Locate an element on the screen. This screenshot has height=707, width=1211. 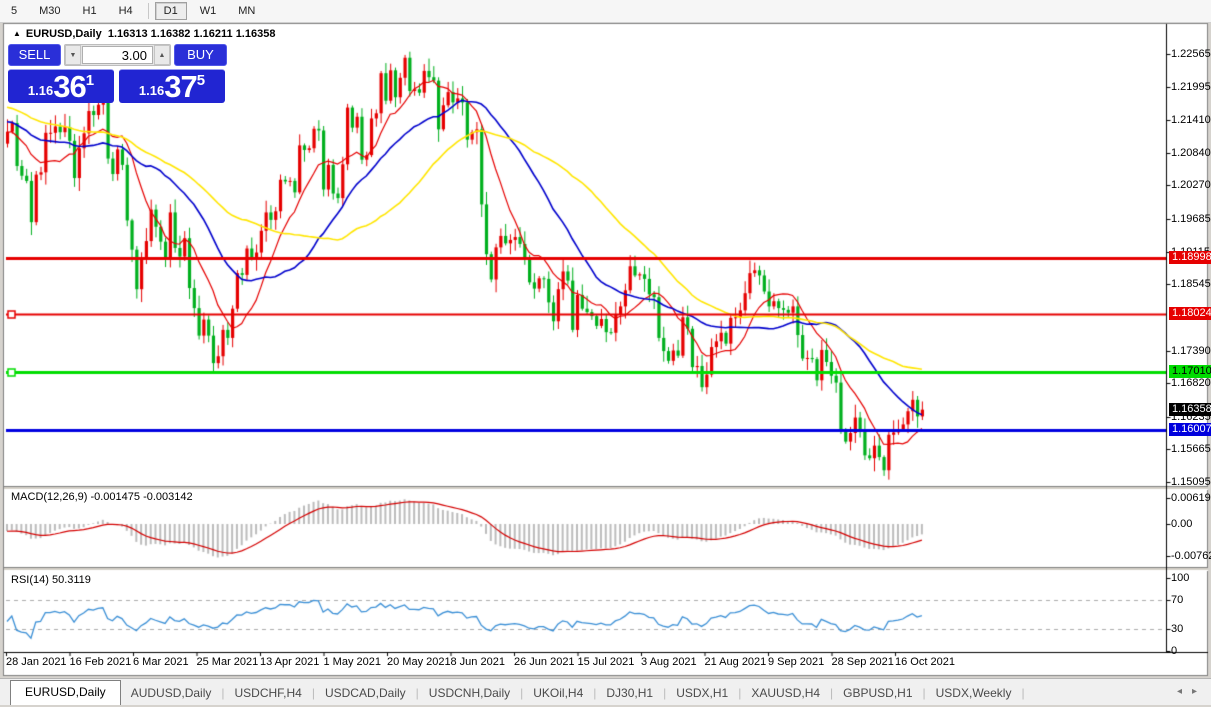
macd-scale-label: 0.006193 is located at coordinates (1191, 498).